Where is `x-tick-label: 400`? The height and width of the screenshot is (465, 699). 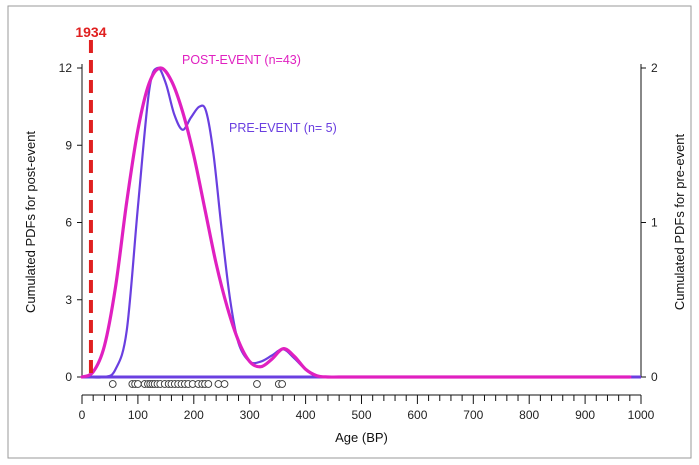
x-tick-label: 400 is located at coordinates (306, 415).